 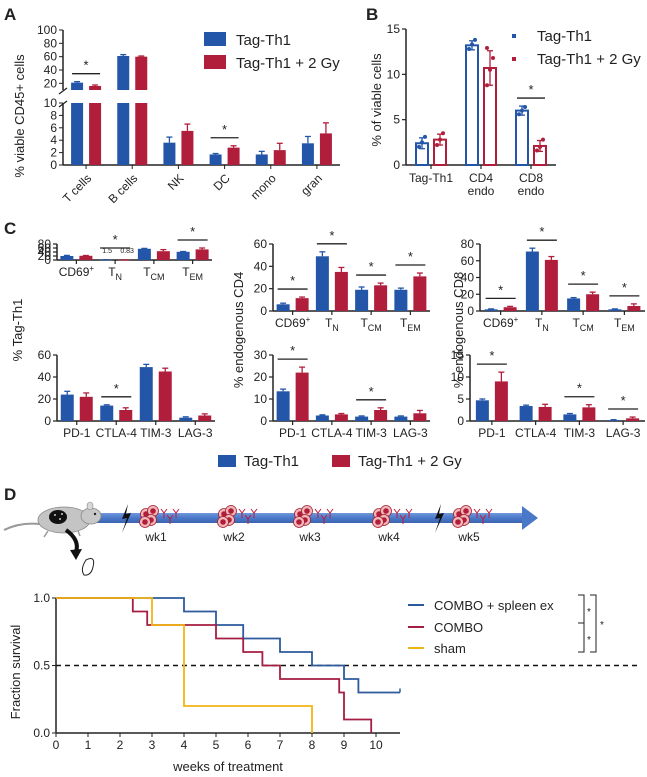 I want to click on chart-c5: 0 10 20 30 PD-1 * CTLA-4 TIM-3 * LAG-3, so click(x=342, y=391).